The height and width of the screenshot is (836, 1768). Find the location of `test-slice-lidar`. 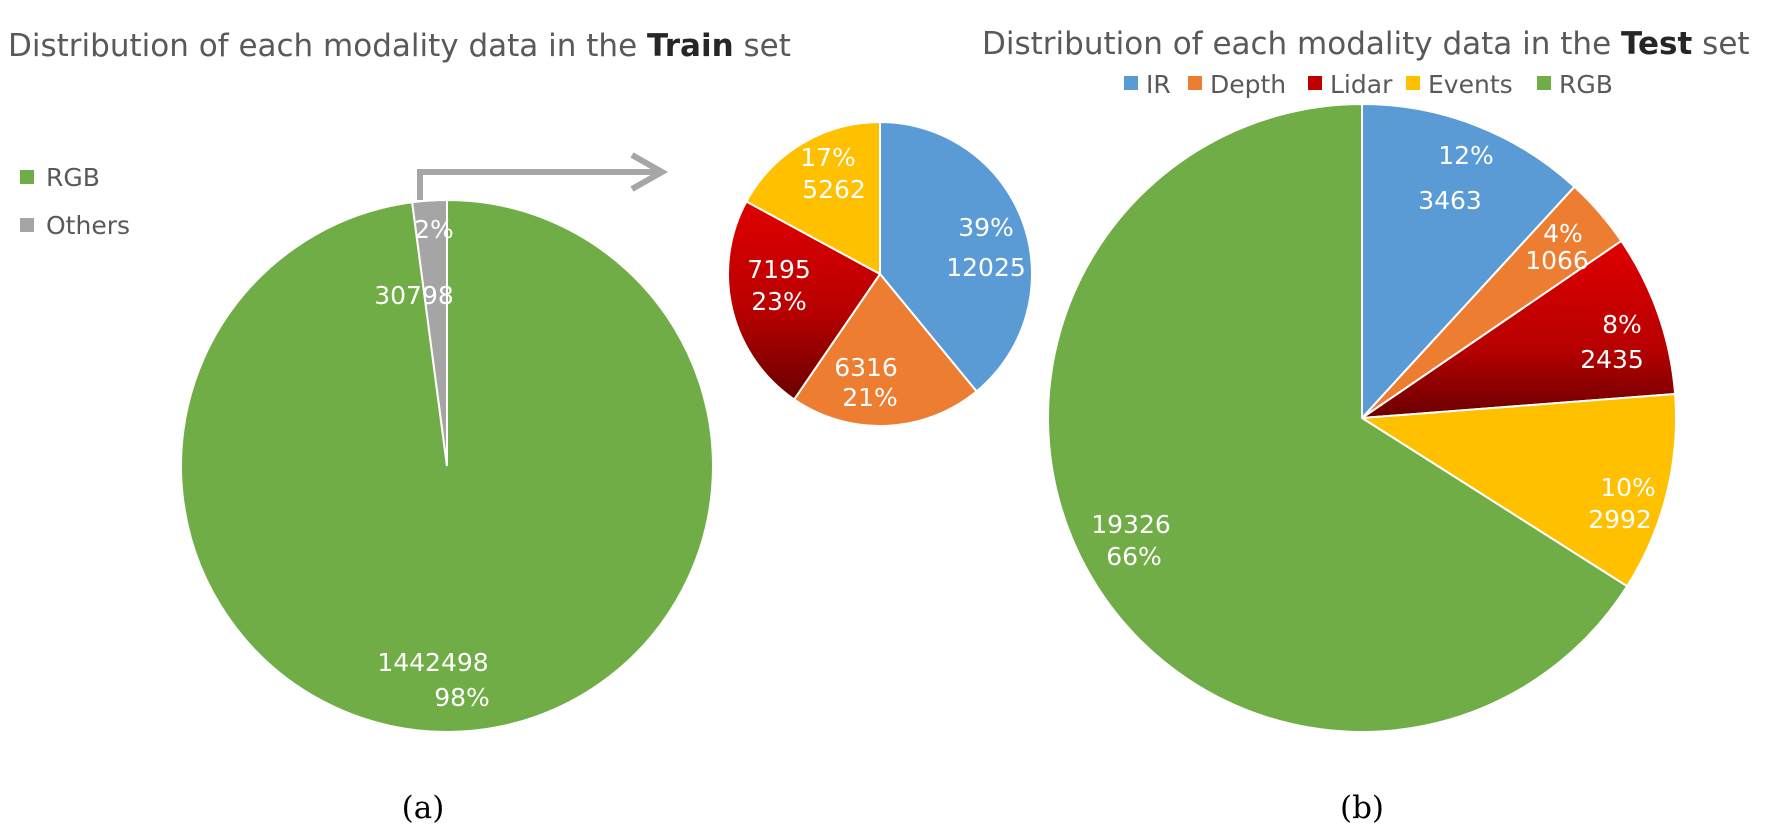

test-slice-lidar is located at coordinates (1519, 329).